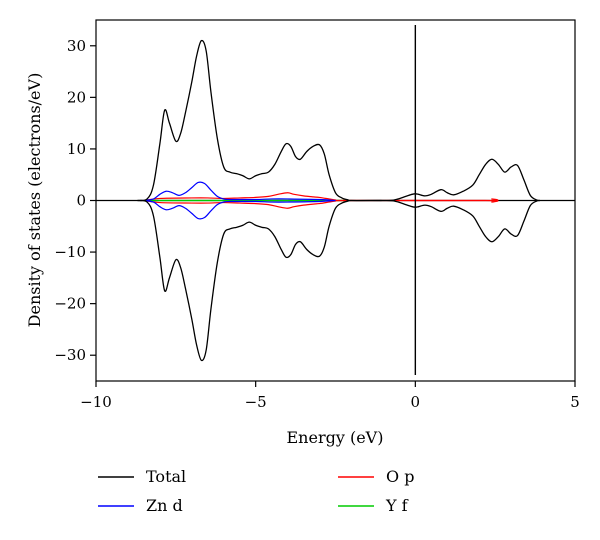 The height and width of the screenshot is (540, 600). Describe the element at coordinates (96, 402) in the screenshot. I see `x-tick-label: −10` at that location.